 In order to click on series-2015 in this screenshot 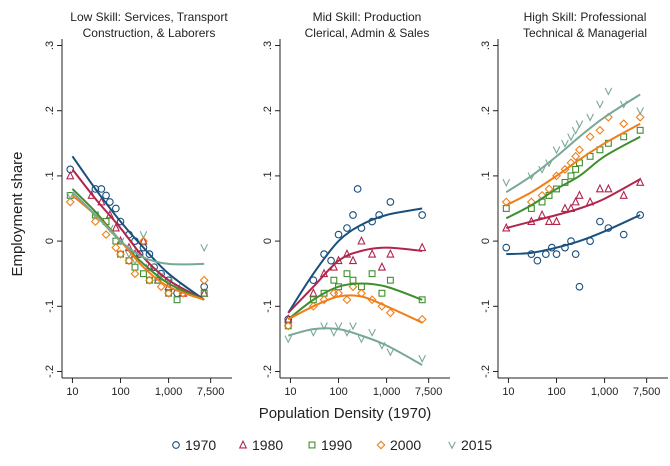, I will do `click(355, 342)`.